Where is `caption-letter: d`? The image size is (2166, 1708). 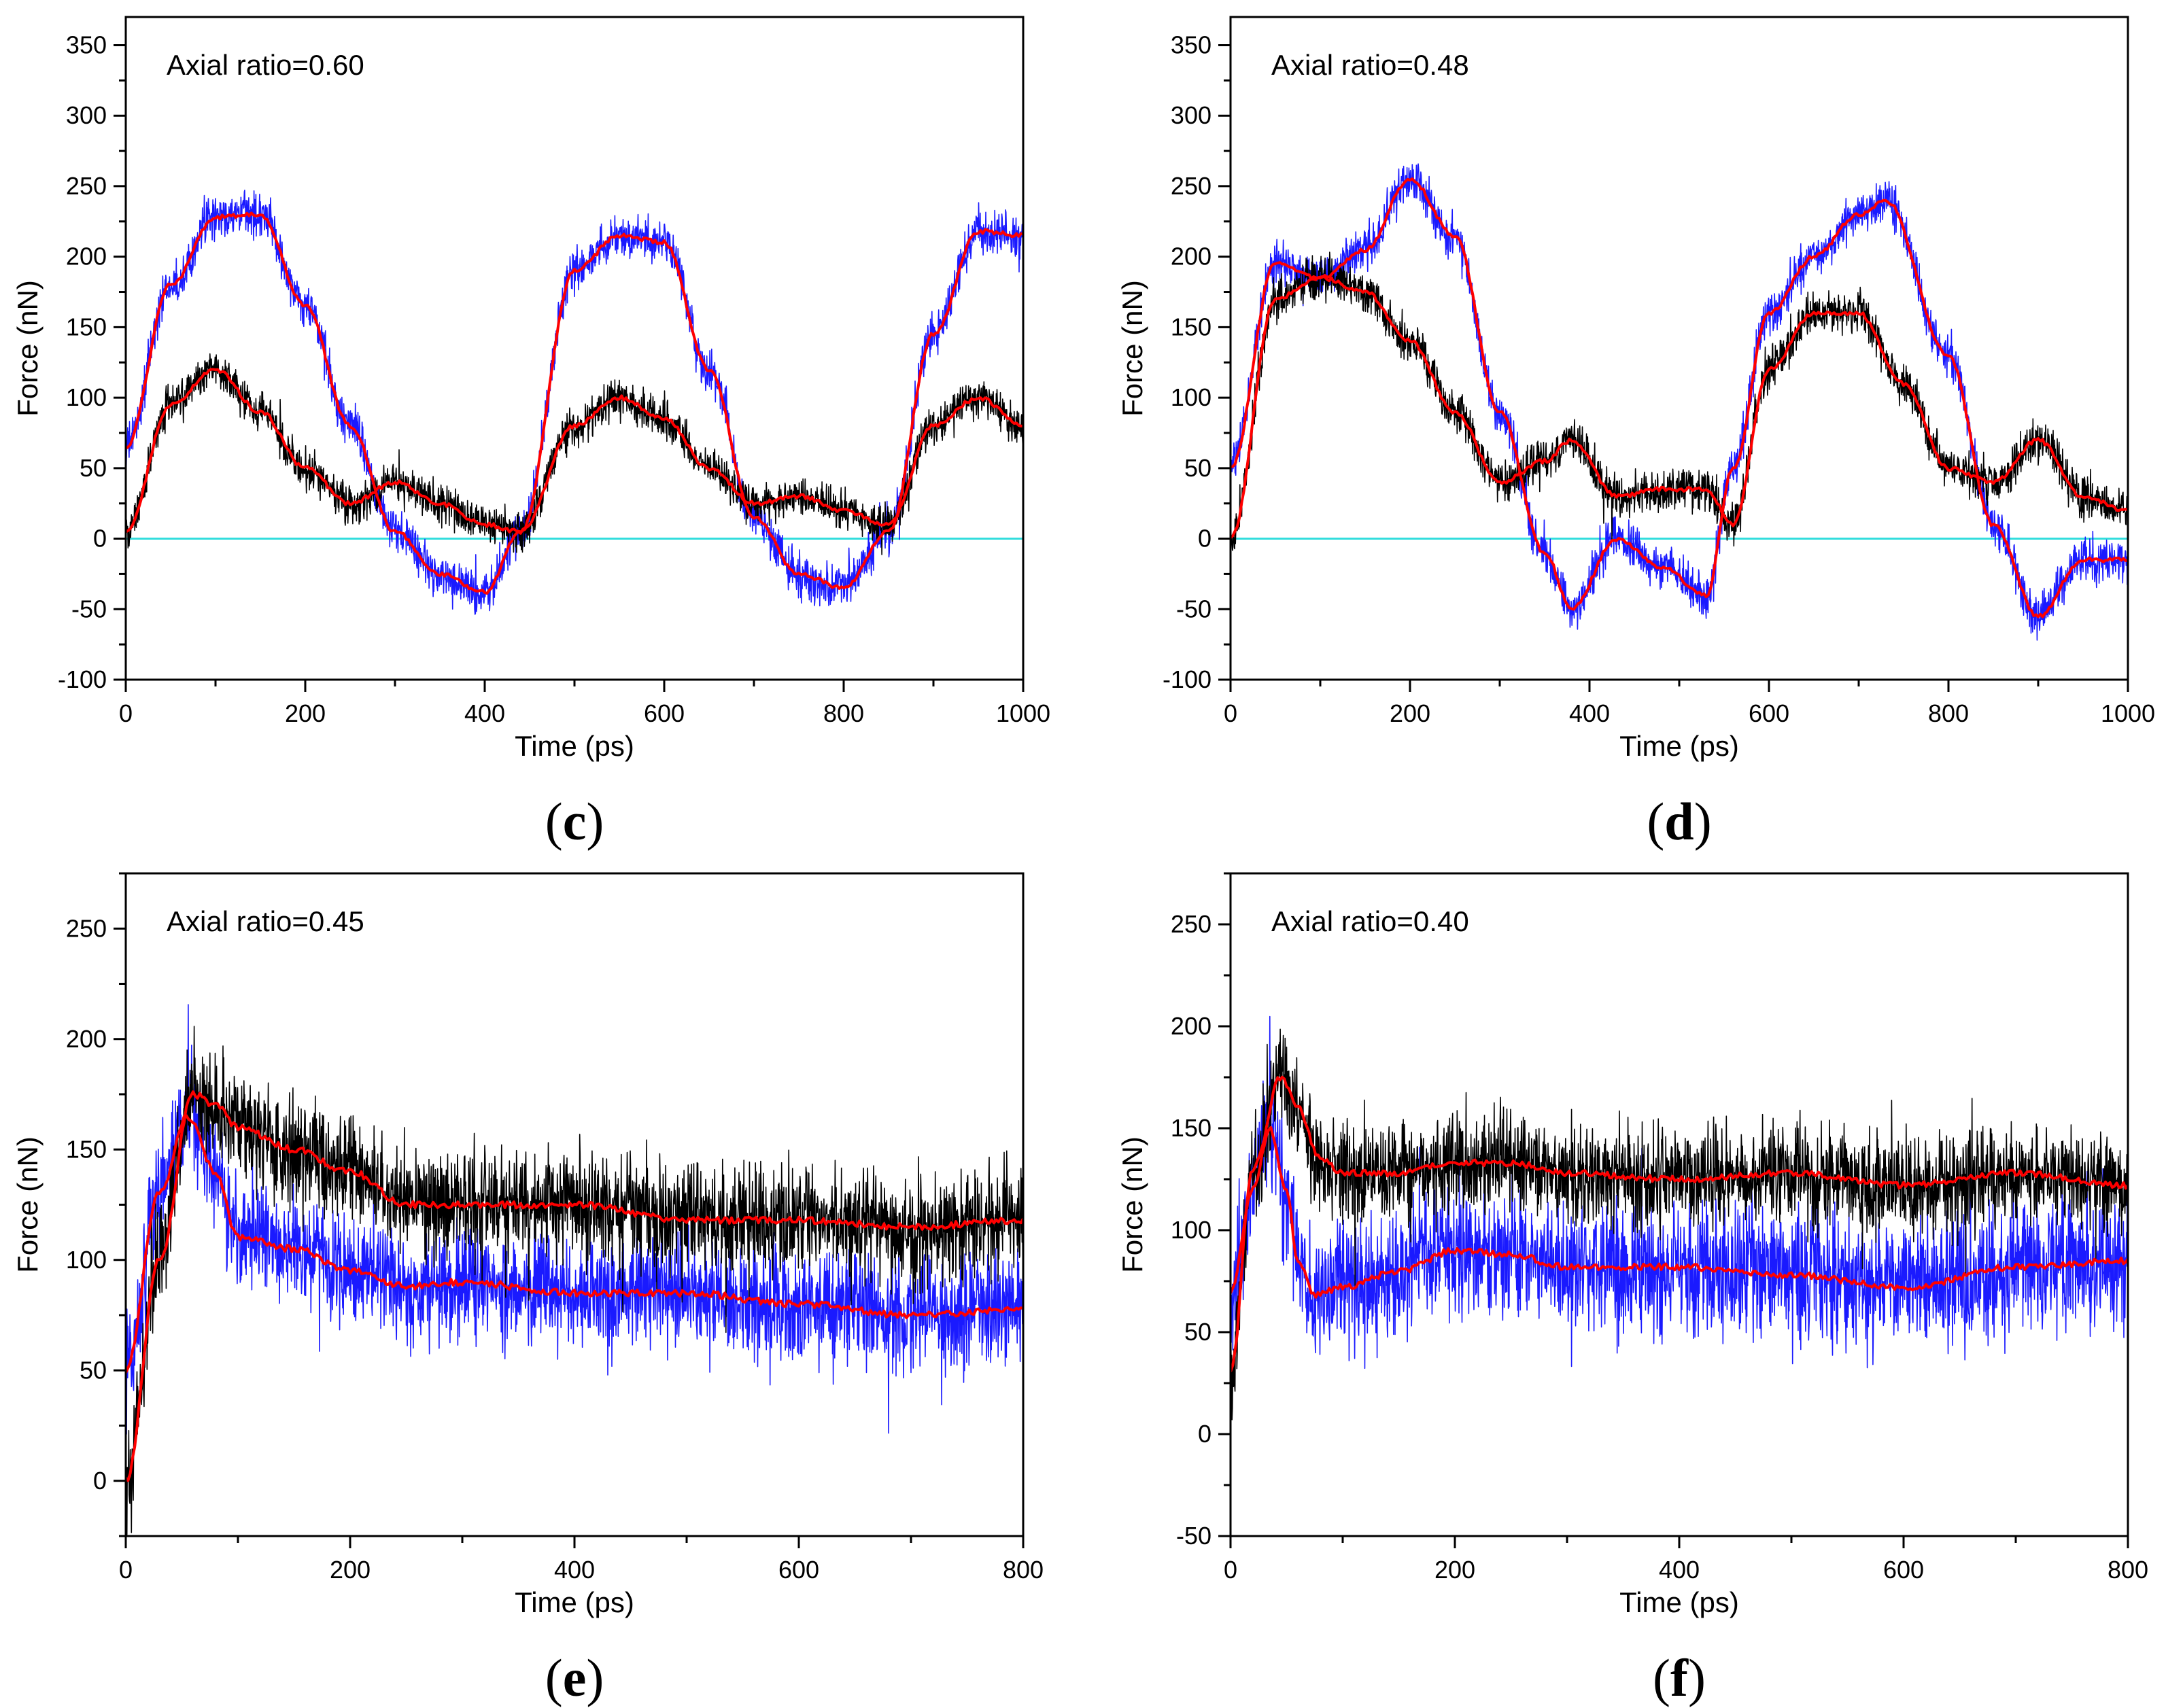
caption-letter: d is located at coordinates (1679, 821).